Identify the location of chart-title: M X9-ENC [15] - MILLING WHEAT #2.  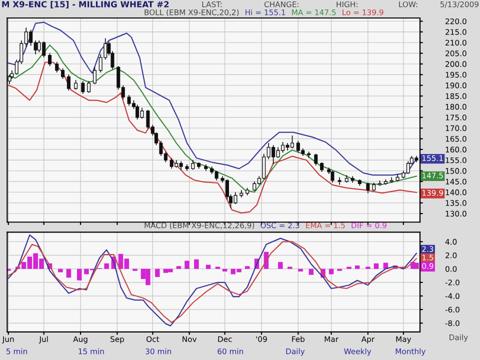
(85, 4).